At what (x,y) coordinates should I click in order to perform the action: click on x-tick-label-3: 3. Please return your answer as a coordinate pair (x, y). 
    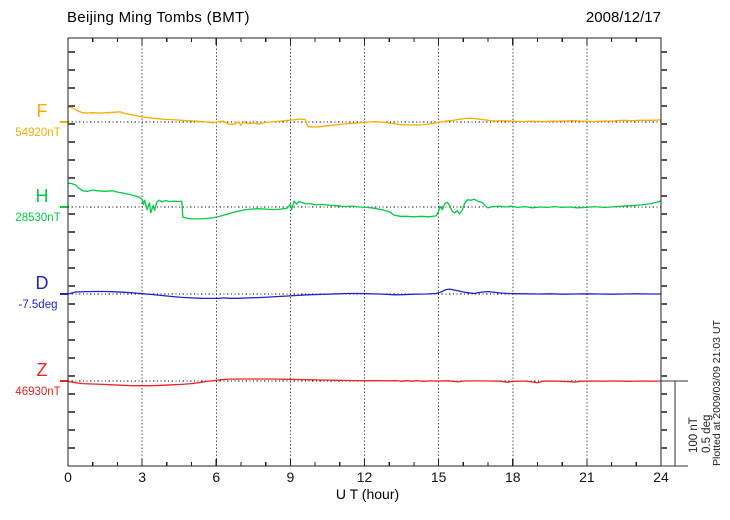
    Looking at the image, I should click on (142, 477).